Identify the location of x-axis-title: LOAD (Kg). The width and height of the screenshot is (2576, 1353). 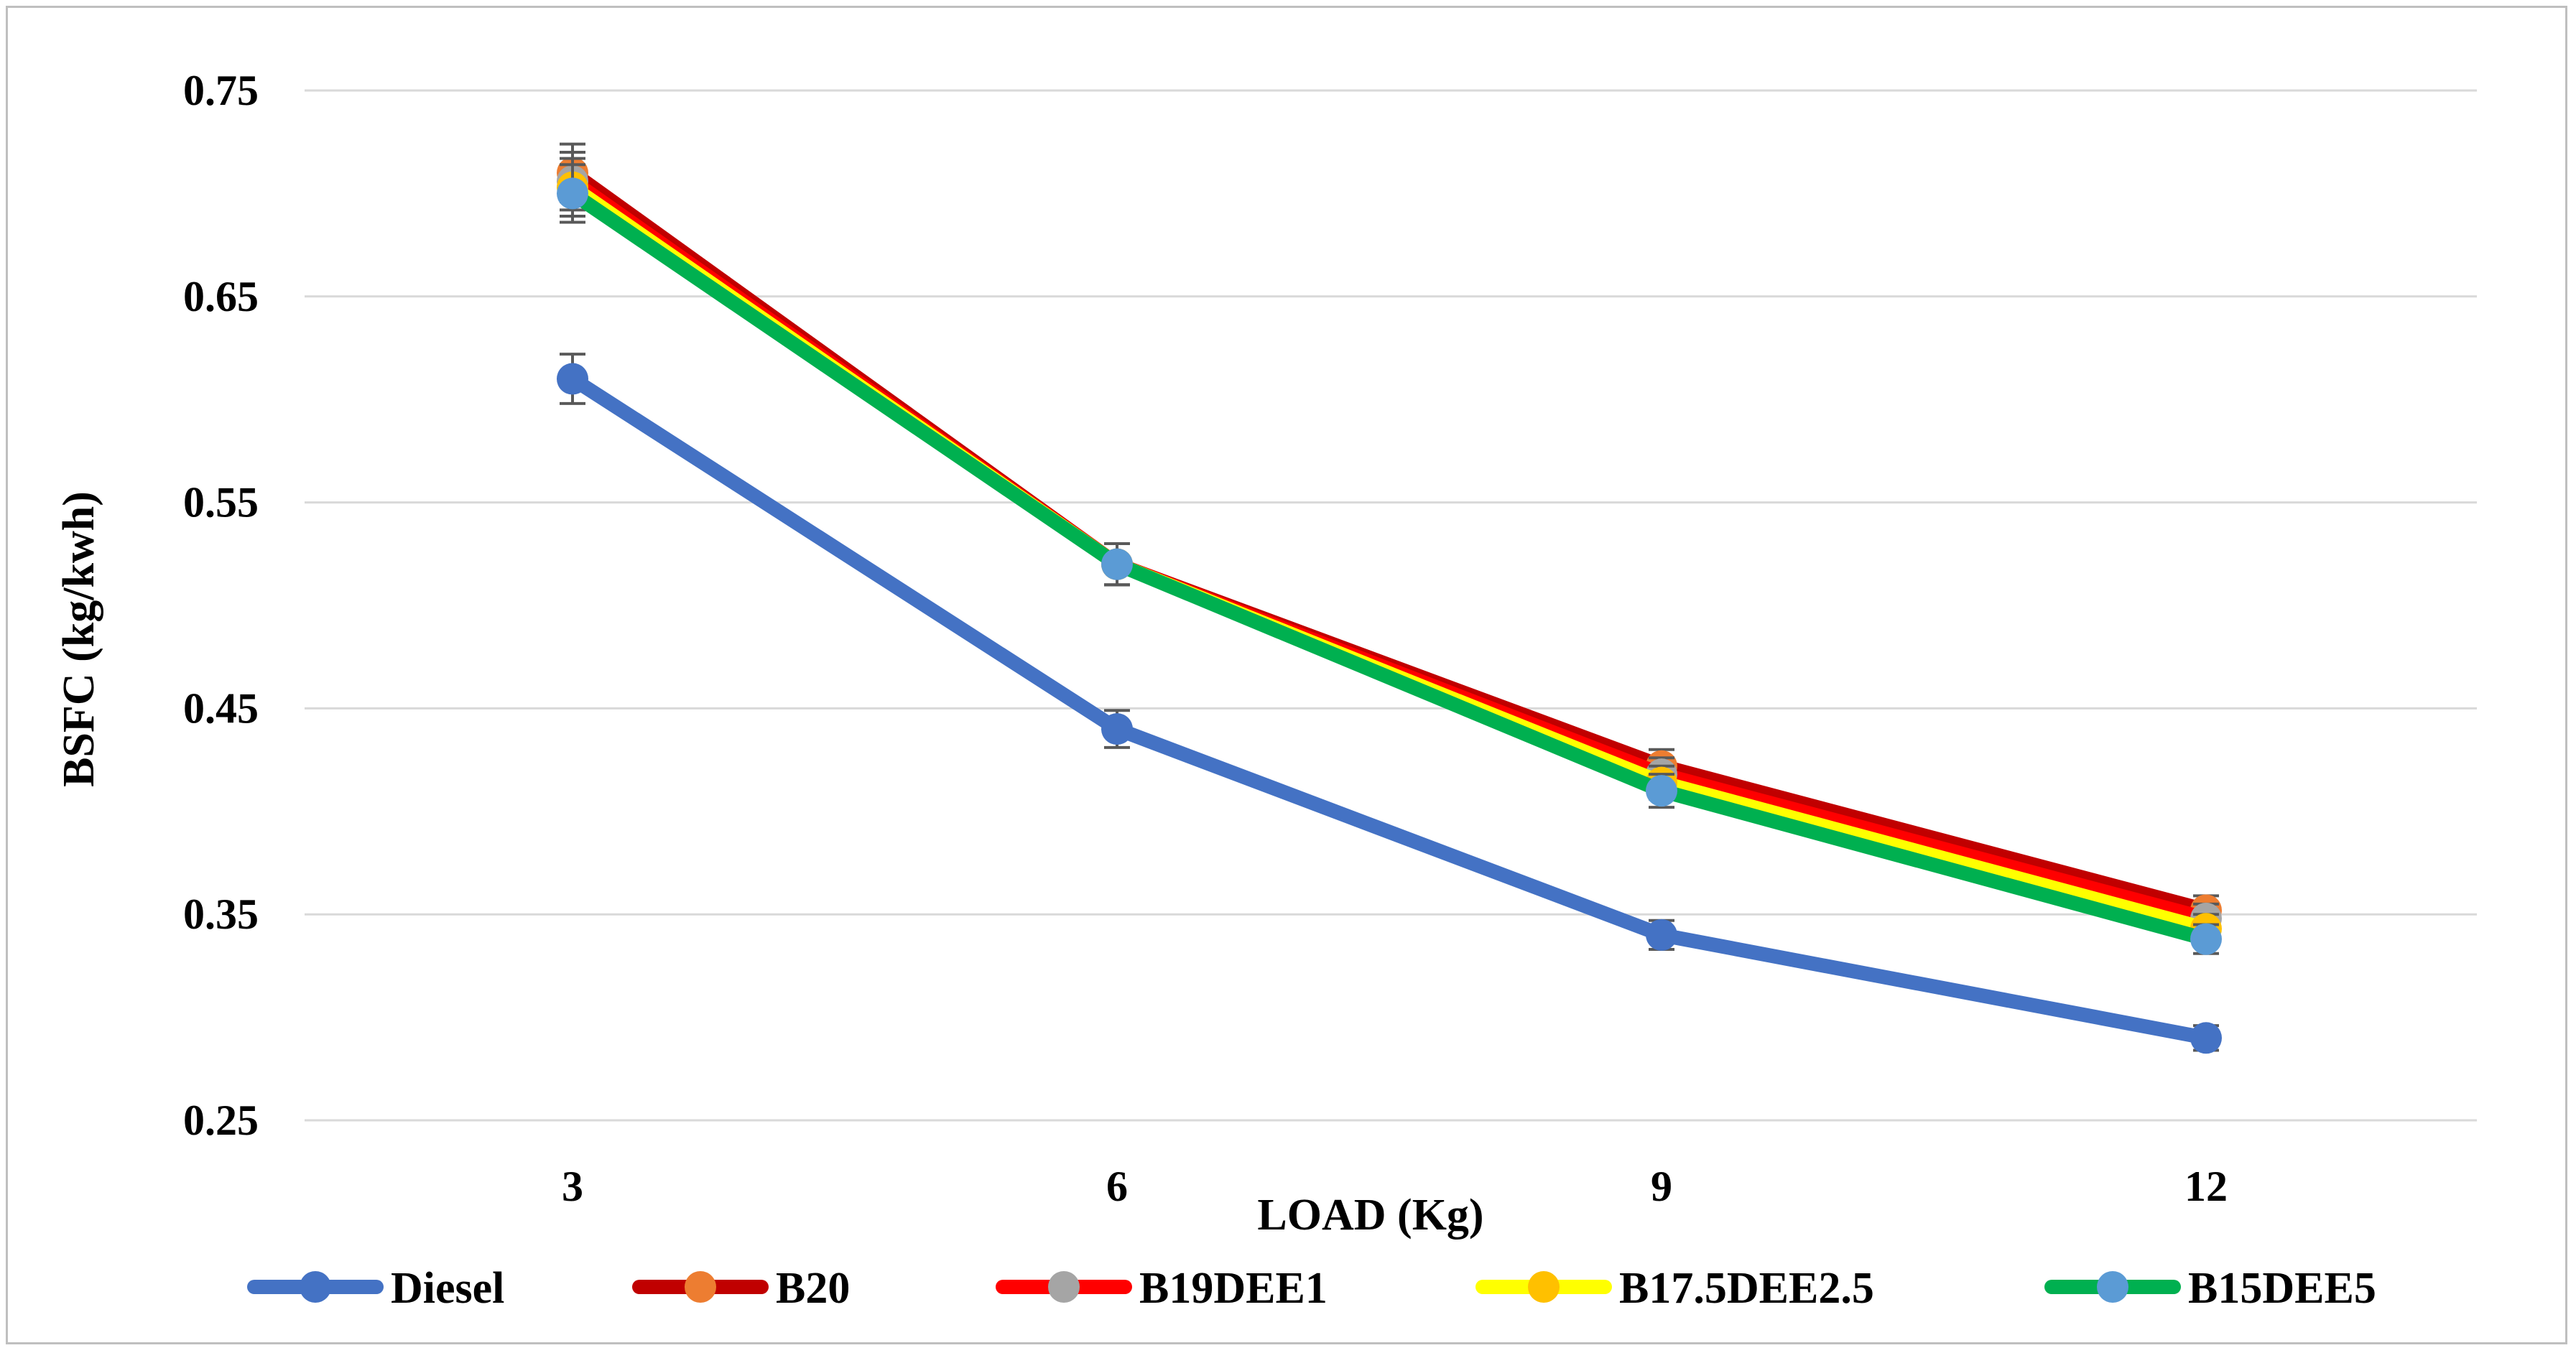
(1370, 1216).